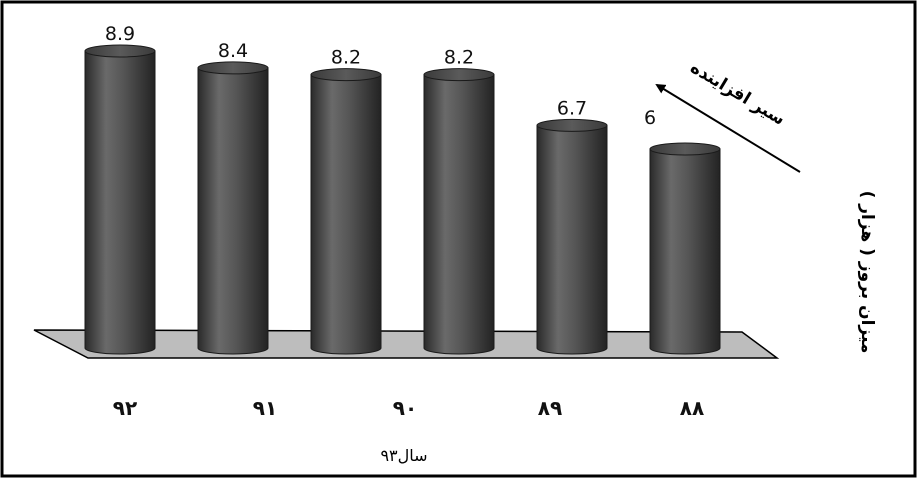 The height and width of the screenshot is (479, 918). I want to click on category-label: ۹۰, so click(405, 408).